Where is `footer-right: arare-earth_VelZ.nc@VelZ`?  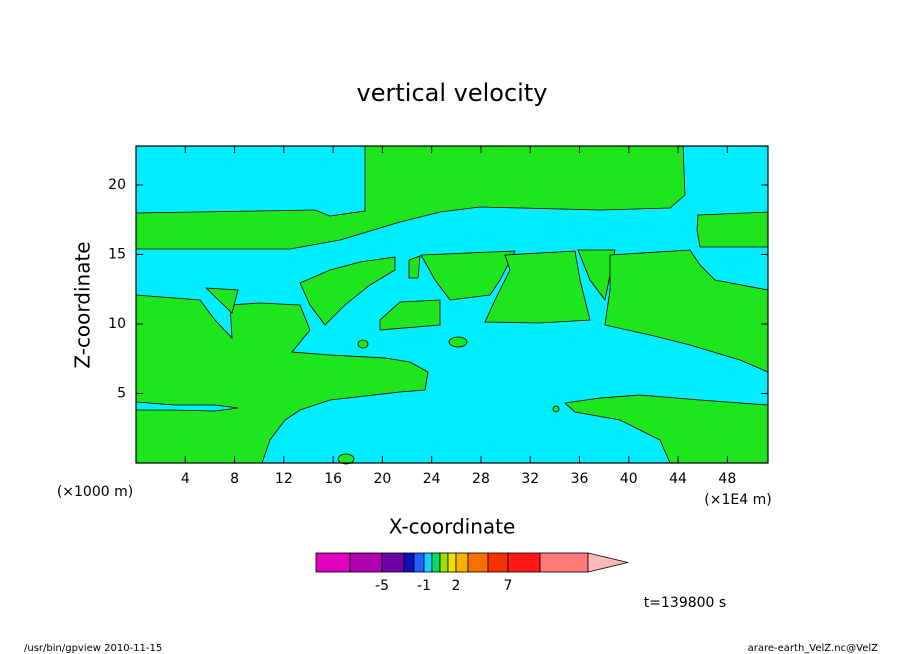 footer-right: arare-earth_VelZ.nc@VelZ is located at coordinates (813, 648).